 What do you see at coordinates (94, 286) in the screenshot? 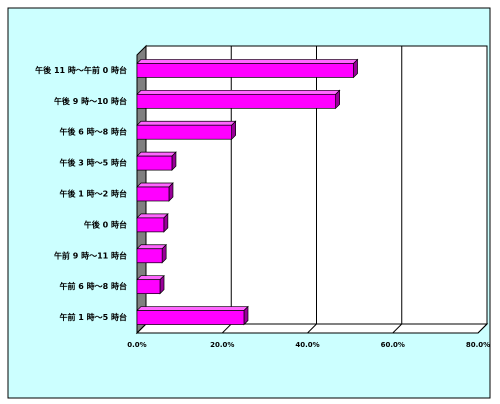
I see `y-tick-label: 午前 6 時～8 時台` at bounding box center [94, 286].